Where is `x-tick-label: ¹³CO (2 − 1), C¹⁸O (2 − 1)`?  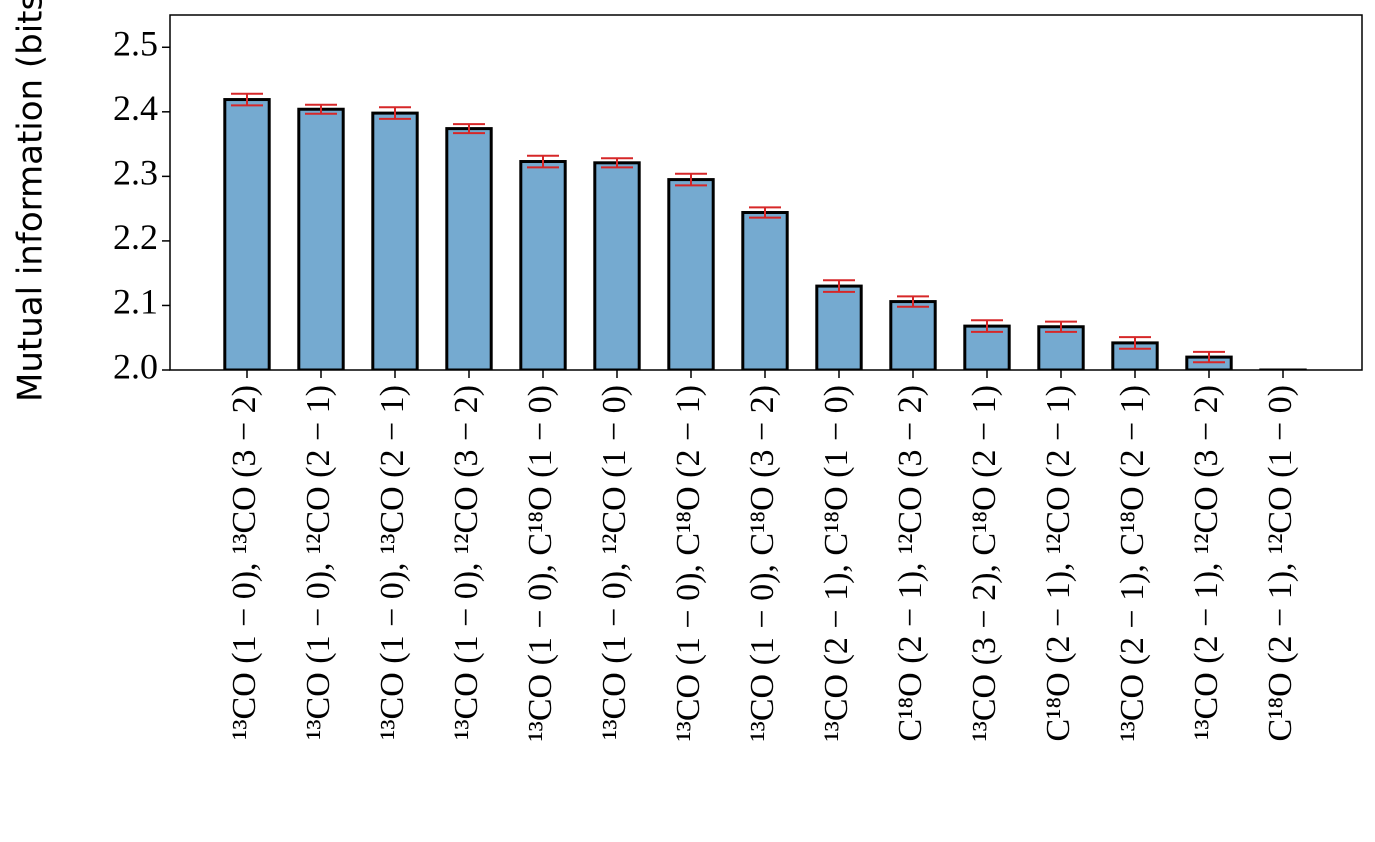 x-tick-label: ¹³CO (2 − 1), C¹⁸O (2 − 1) is located at coordinates (1132, 563).